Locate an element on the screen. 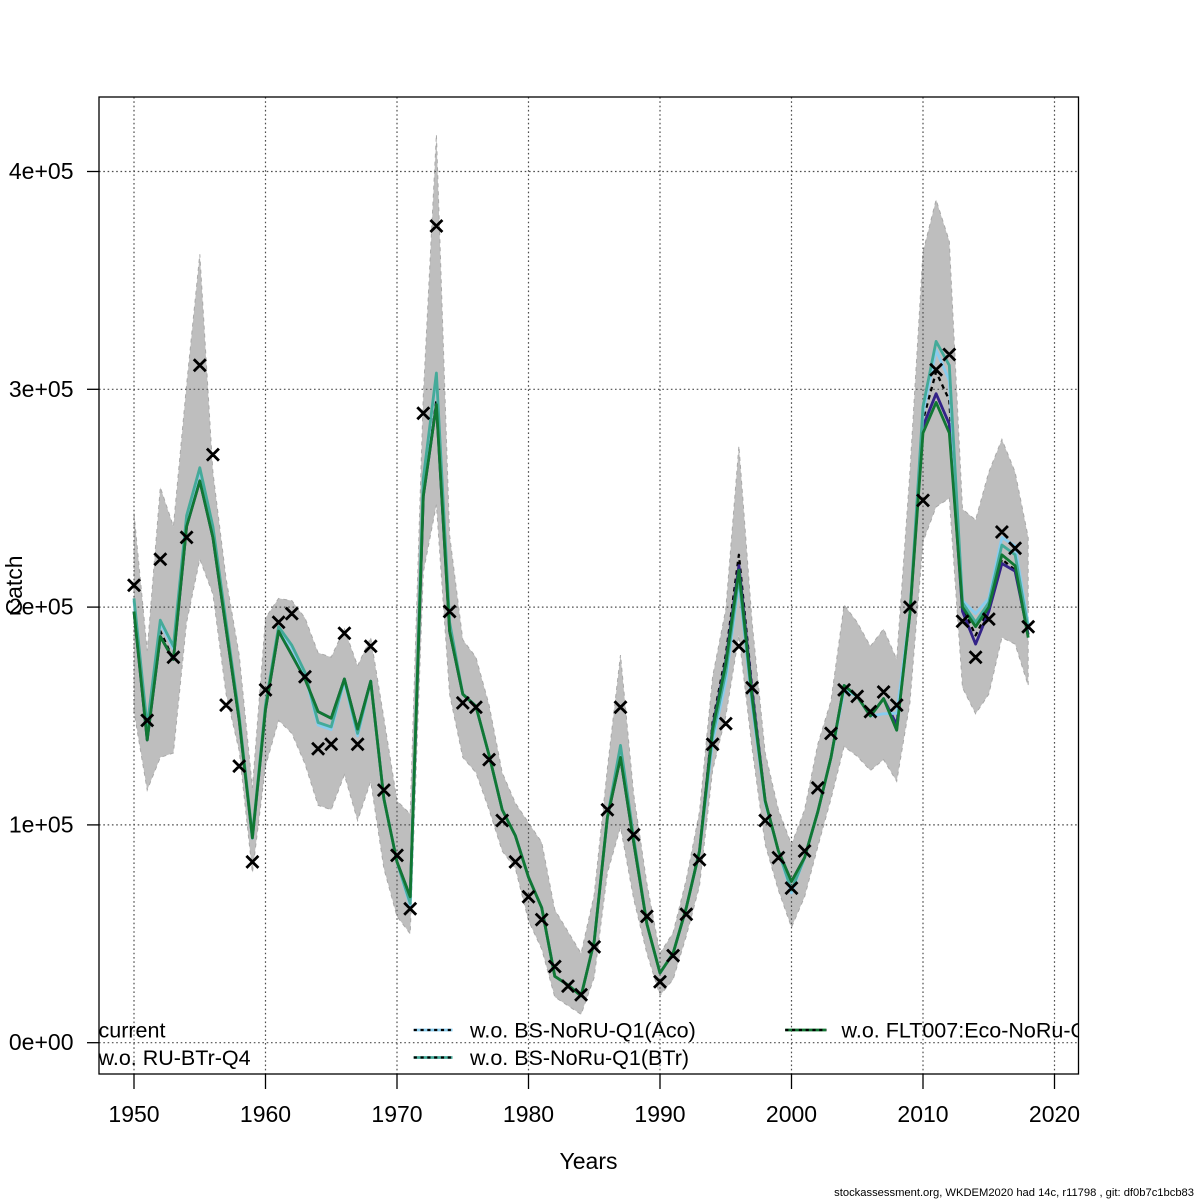 The image size is (1200, 1200). svg-text: w.o. FLT007:Eco-NoRu-Q1(Eco) is located at coordinates (996, 1031).